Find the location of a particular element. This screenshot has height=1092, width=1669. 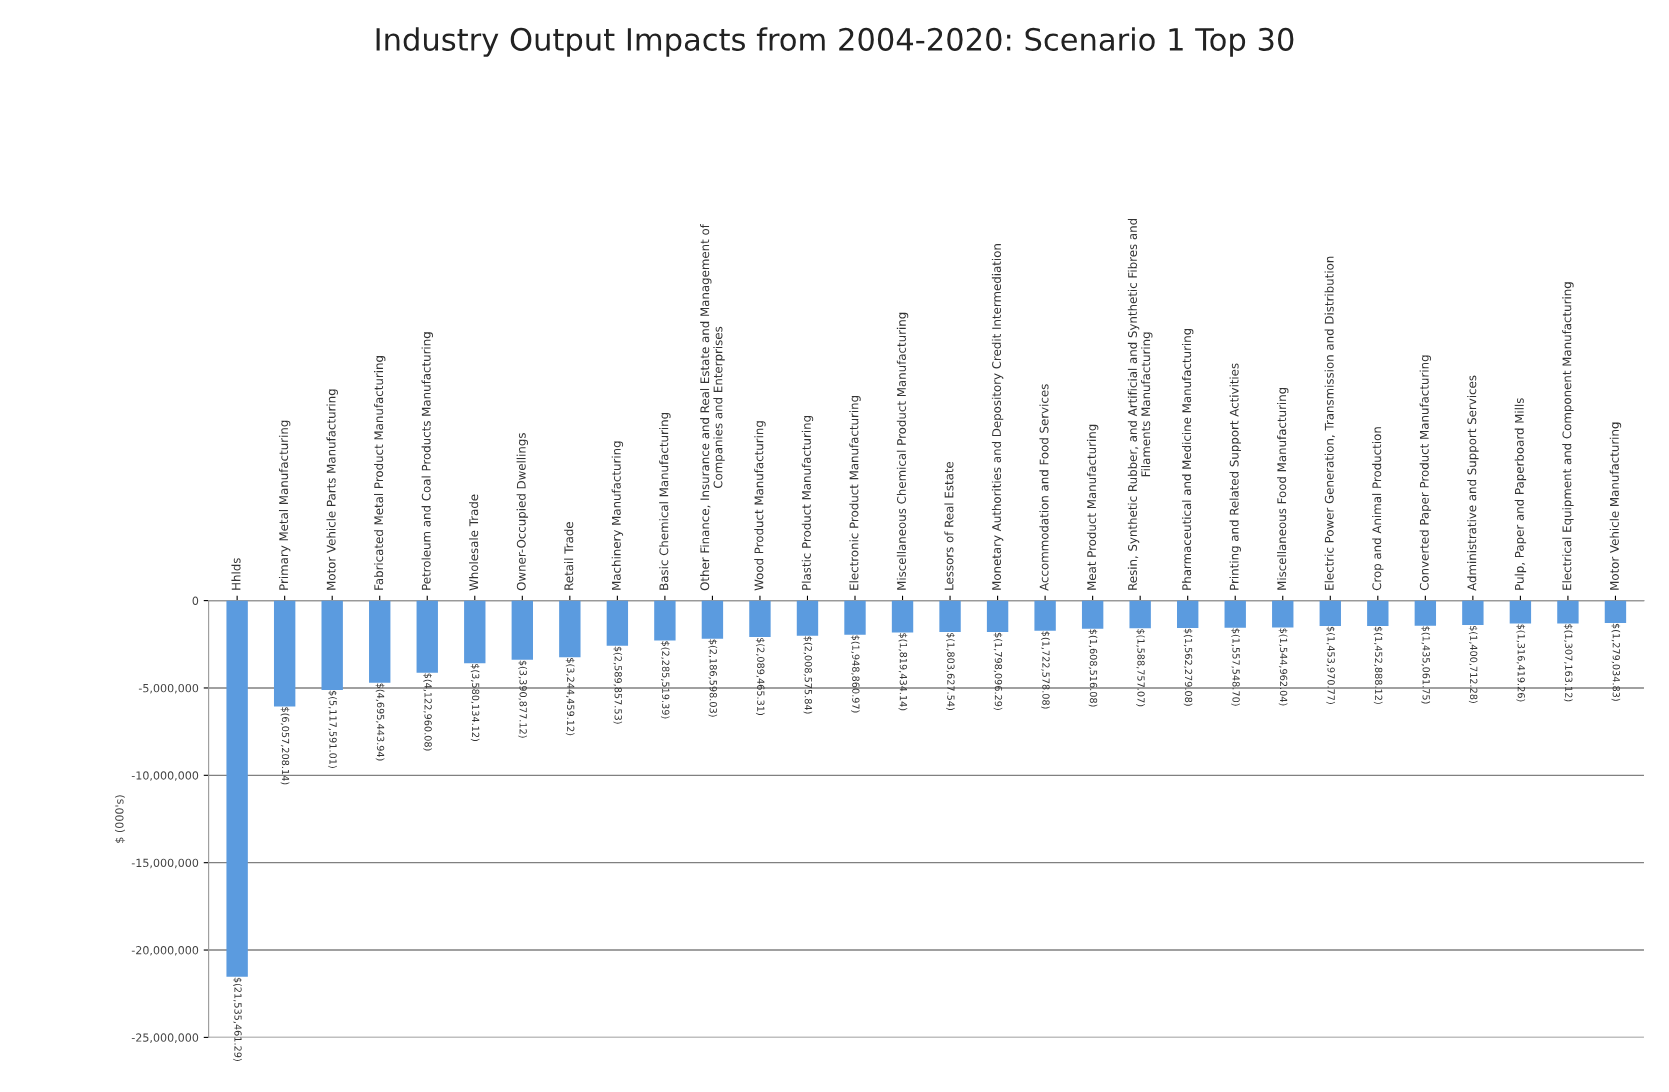

x-tick-label: Lessors of Real Estate is located at coordinates (949, 525).